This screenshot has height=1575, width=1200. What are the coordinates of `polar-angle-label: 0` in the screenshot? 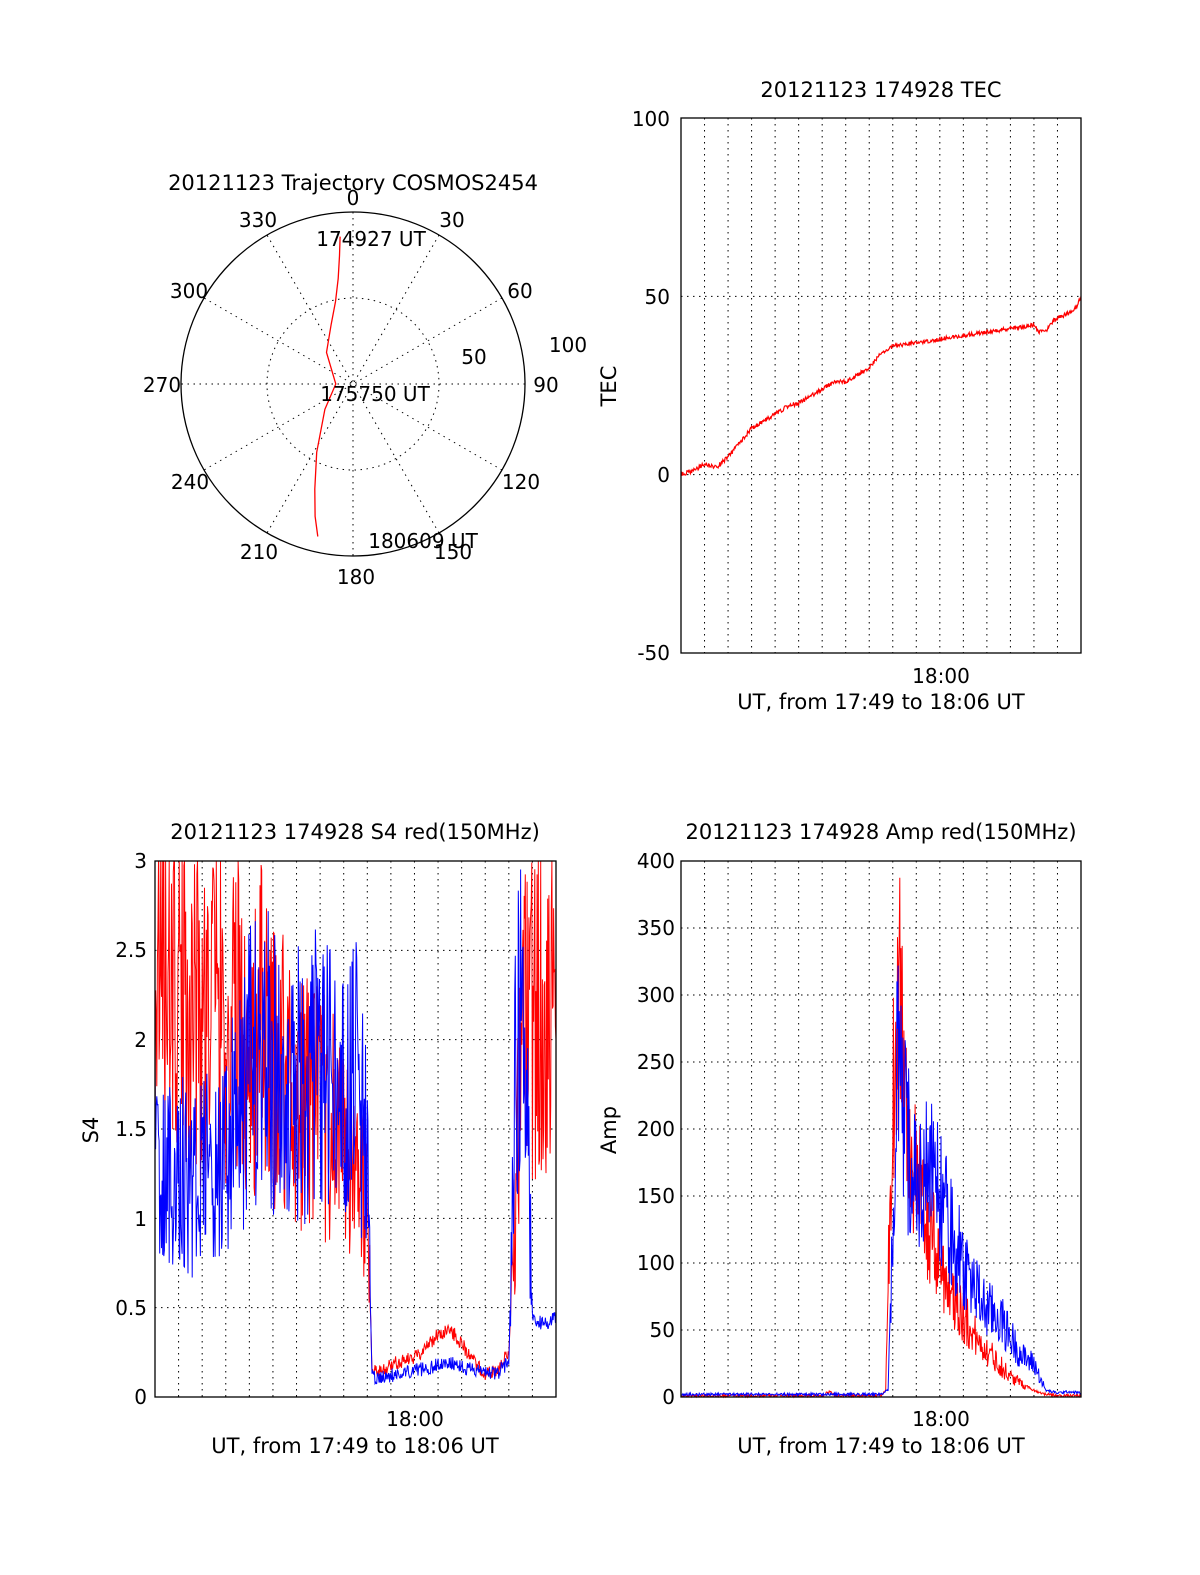 It's located at (353, 198).